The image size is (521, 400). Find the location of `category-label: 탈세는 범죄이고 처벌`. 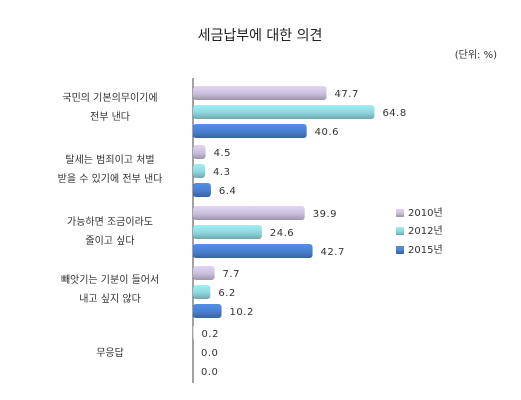

category-label: 탈세는 범죄이고 처벌 is located at coordinates (109, 159).